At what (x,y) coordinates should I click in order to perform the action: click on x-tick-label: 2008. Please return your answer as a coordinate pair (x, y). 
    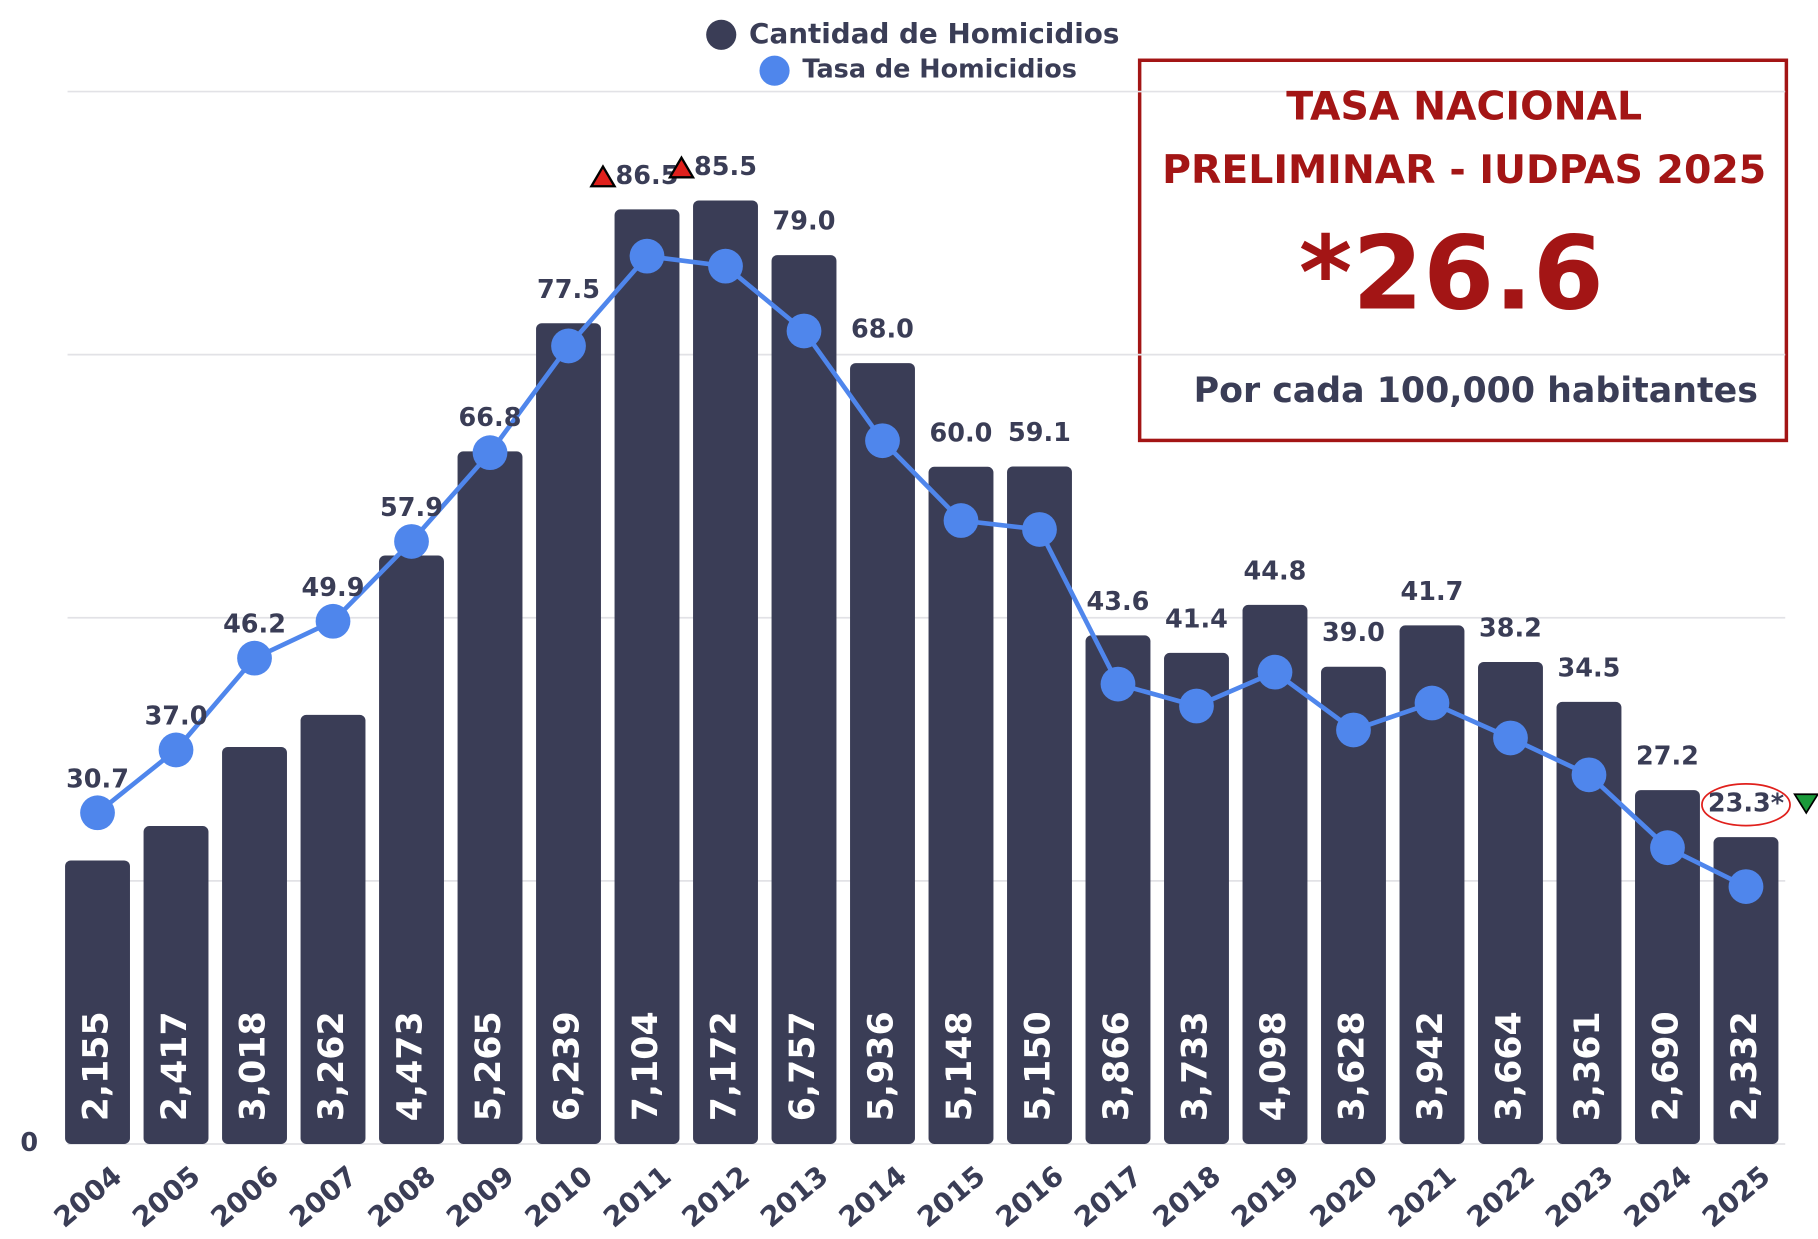
    Looking at the image, I should click on (402, 1196).